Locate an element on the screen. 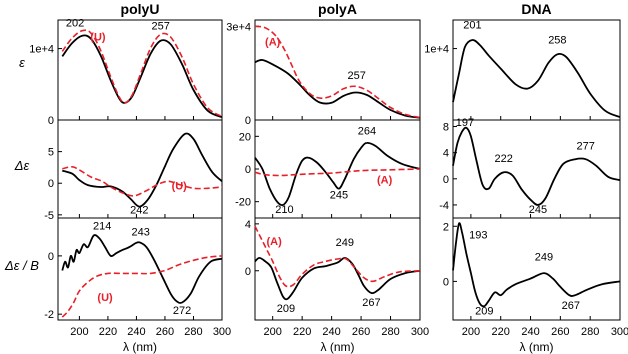 This screenshot has height=354, width=628. row-ylabel-0: ε is located at coordinates (22, 62).